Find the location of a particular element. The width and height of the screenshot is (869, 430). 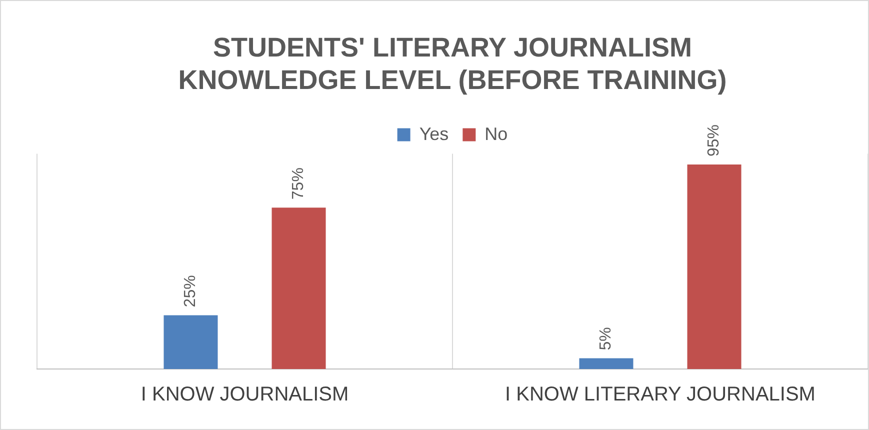

data-label: 75% is located at coordinates (299, 184).